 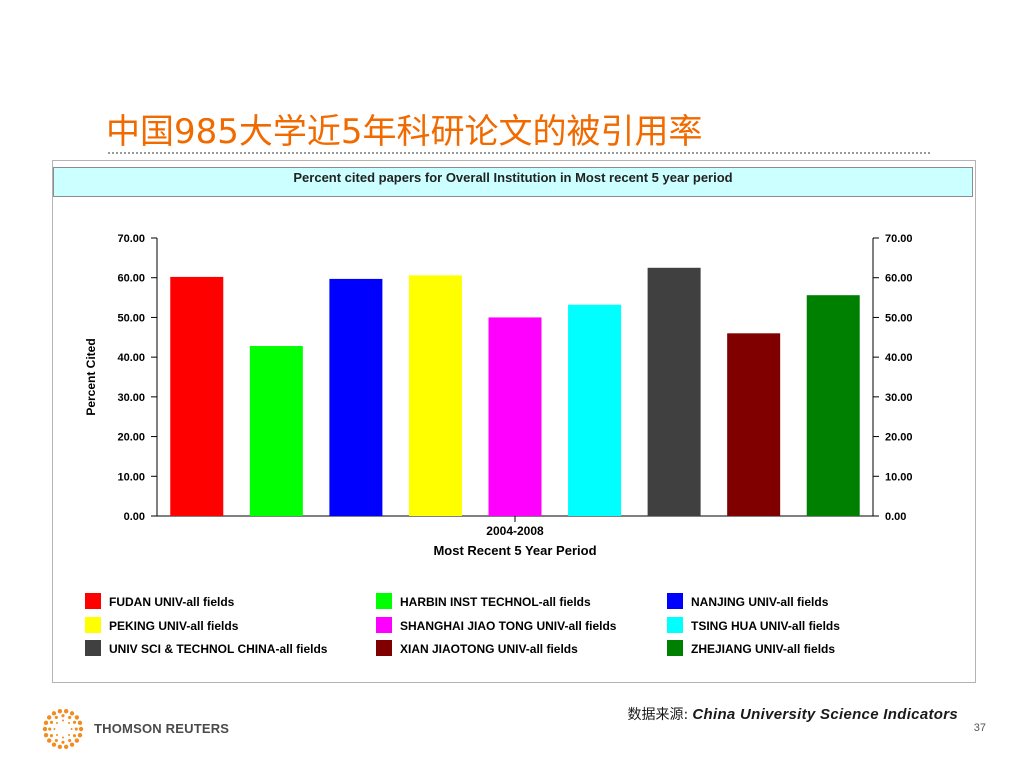 What do you see at coordinates (760, 602) in the screenshot?
I see `legend-label: NANJING UNIV-all fields` at bounding box center [760, 602].